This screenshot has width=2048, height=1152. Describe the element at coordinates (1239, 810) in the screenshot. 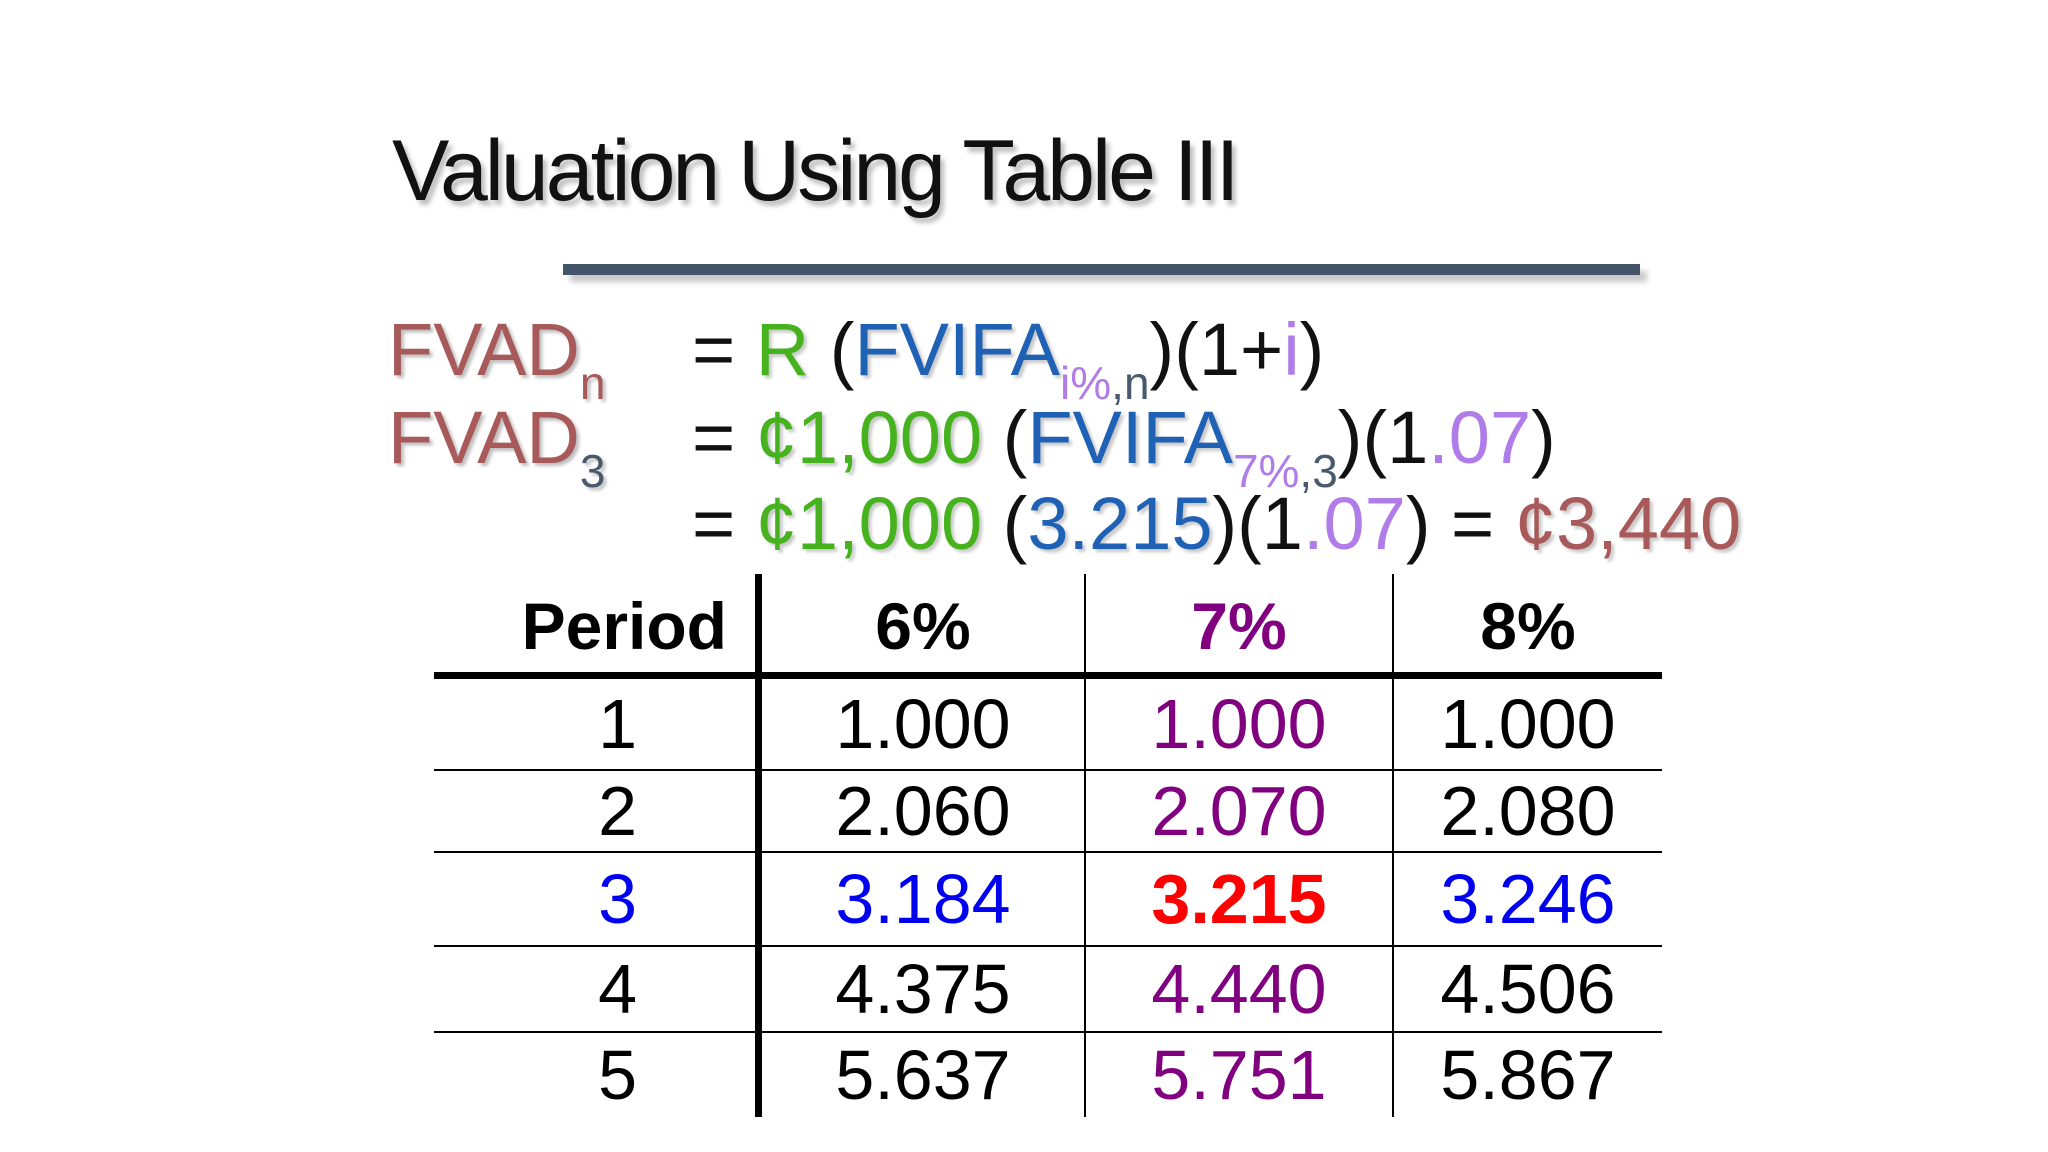

I see `value-cell: 2.070` at that location.